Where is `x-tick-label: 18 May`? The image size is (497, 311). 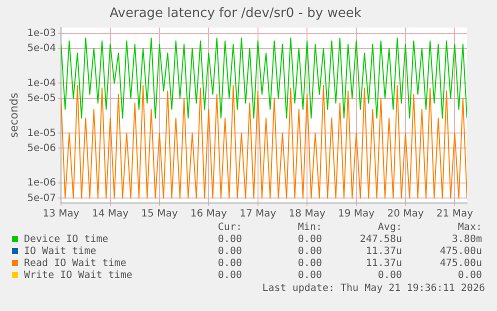
x-tick-label: 18 May is located at coordinates (307, 214).